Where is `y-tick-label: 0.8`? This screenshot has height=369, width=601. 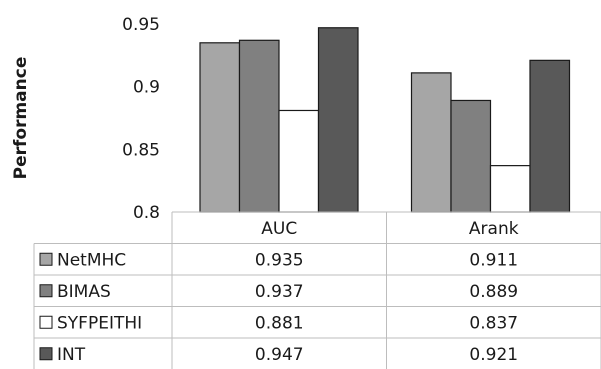 y-tick-label: 0.8 is located at coordinates (146, 213).